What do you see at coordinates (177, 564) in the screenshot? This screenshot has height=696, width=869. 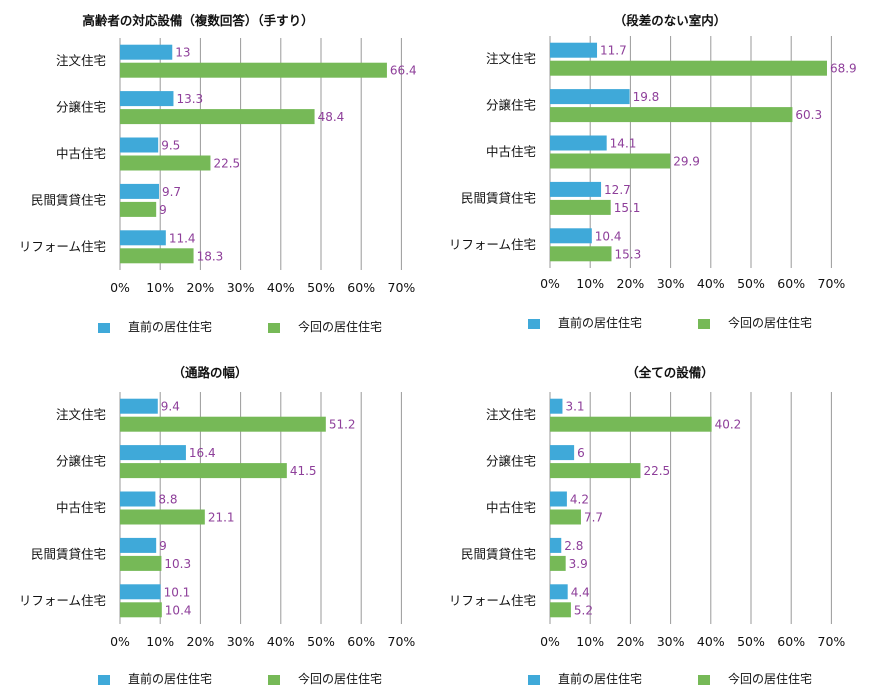 I see `data-label: 10.3` at bounding box center [177, 564].